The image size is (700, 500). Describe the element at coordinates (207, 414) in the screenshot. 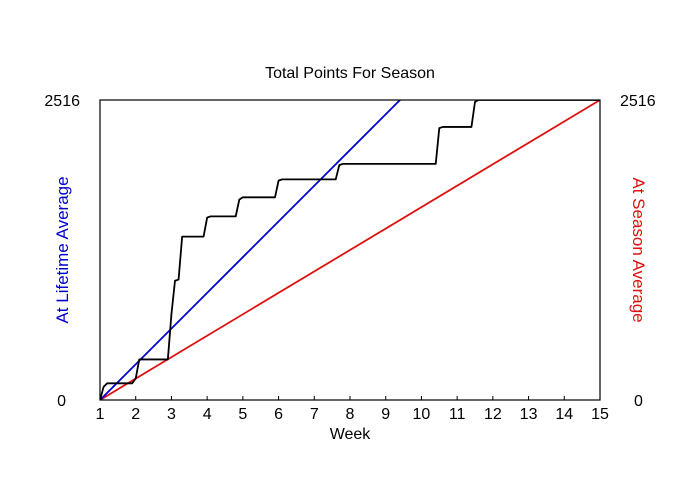

I see `x-tick-label: 4` at that location.